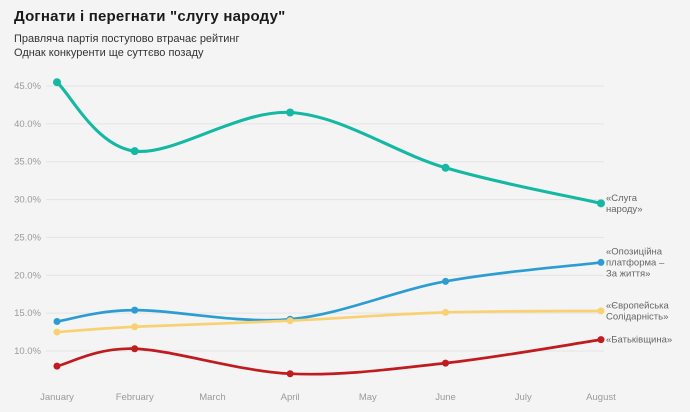  What do you see at coordinates (634, 251) in the screenshot?
I see `series-label: «Опозиційна` at bounding box center [634, 251].